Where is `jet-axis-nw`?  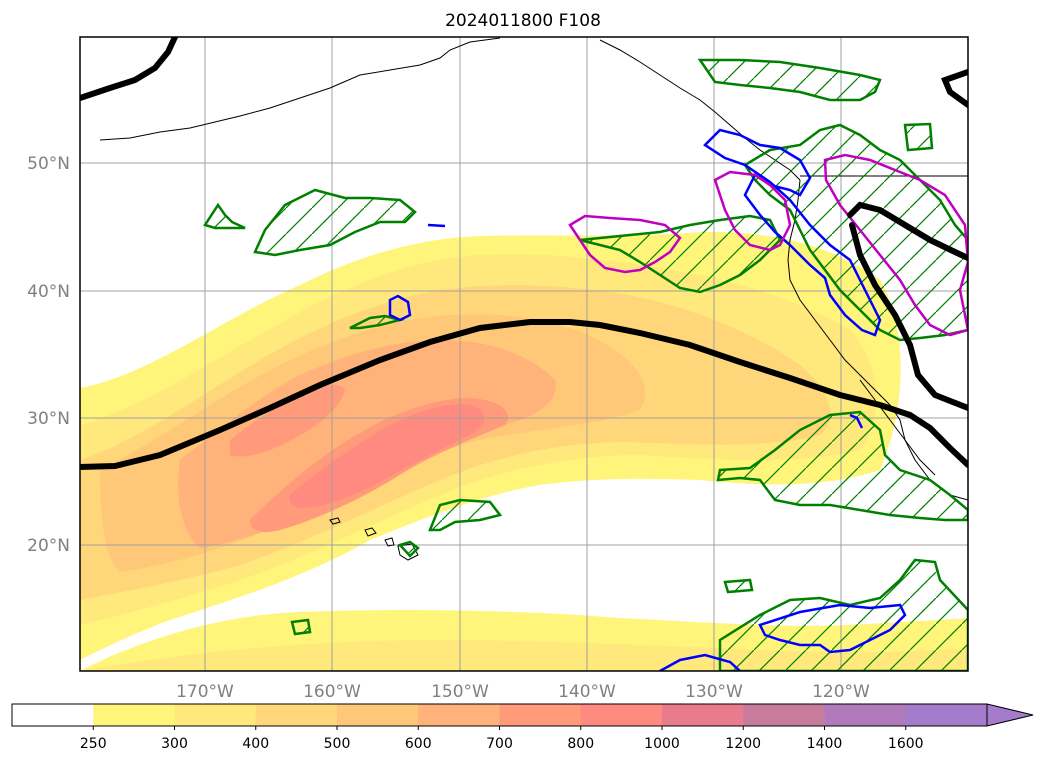 jet-axis-nw is located at coordinates (129, 69).